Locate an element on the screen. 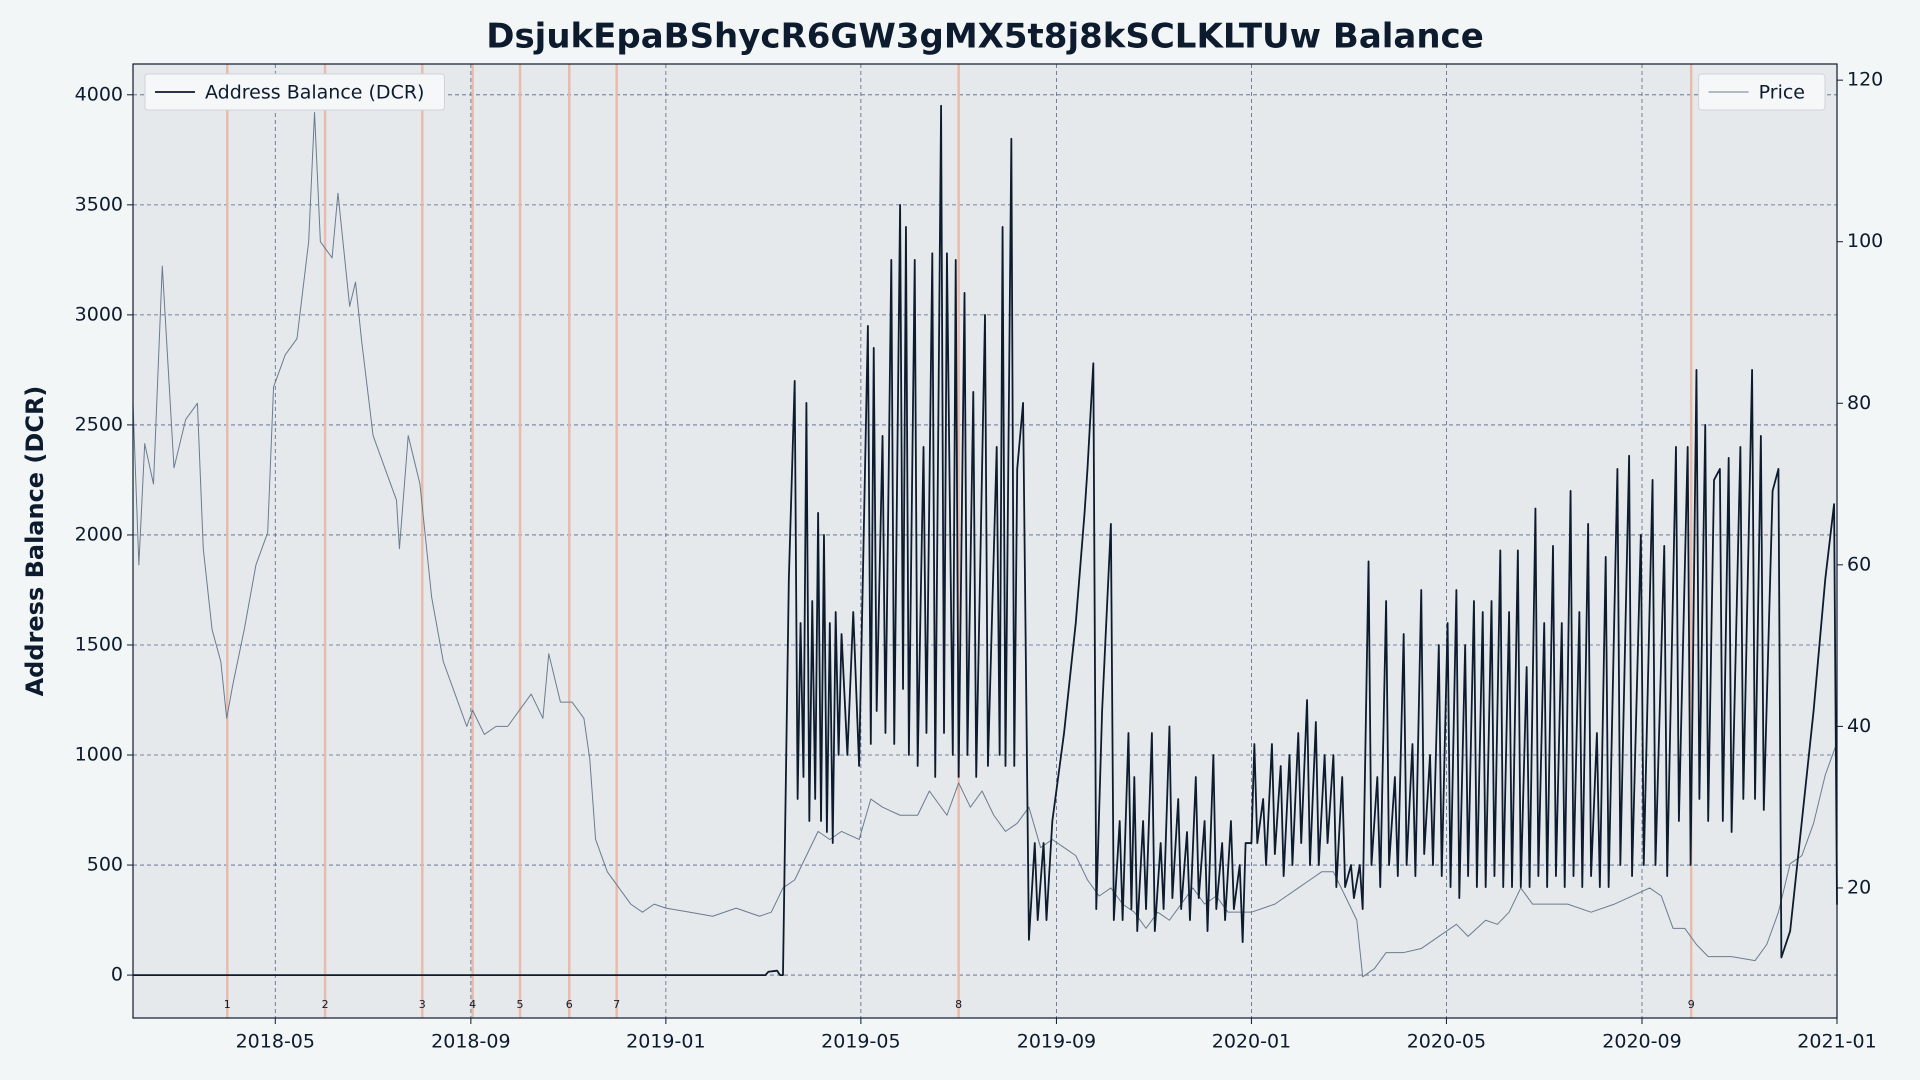  legend: Price is located at coordinates (1762, 92).